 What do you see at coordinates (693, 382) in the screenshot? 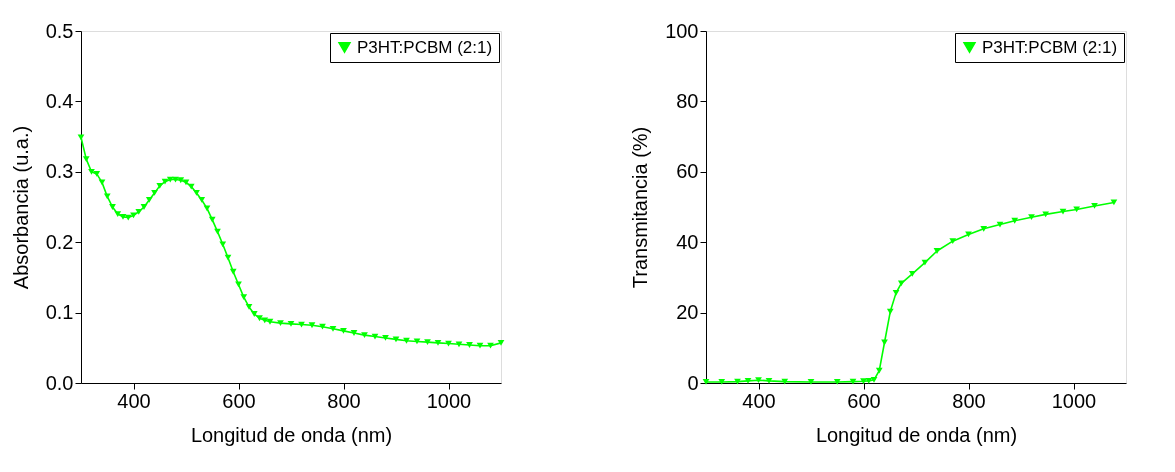
I see `y-tick-label: 0` at bounding box center [693, 382].